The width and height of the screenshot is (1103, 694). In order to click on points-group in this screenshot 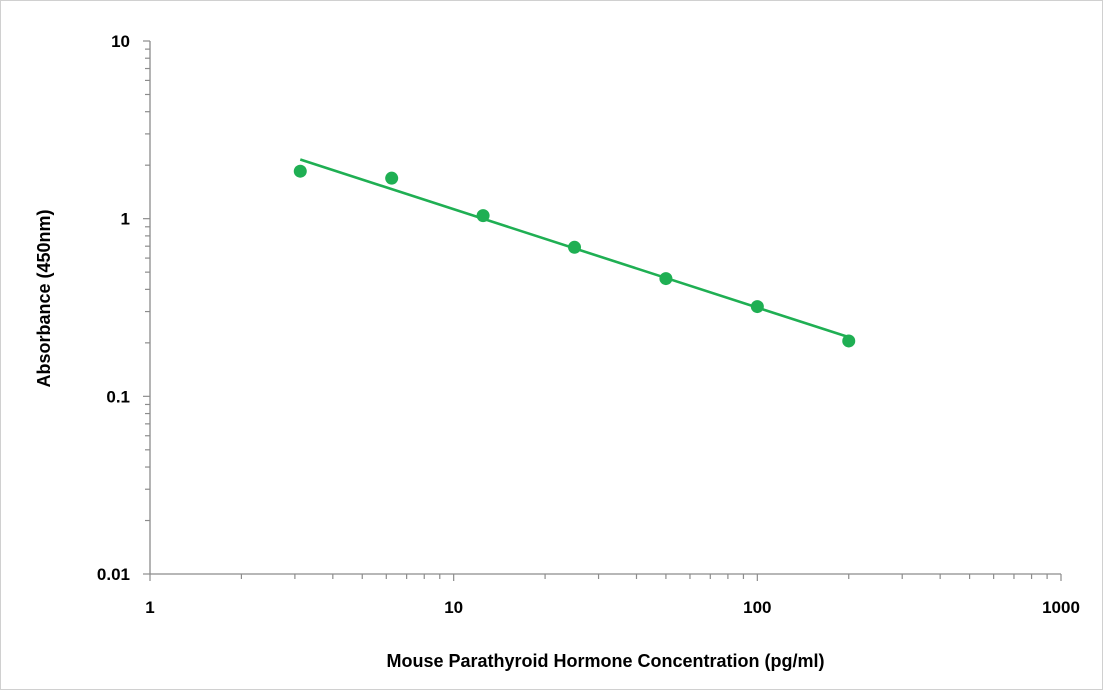, I will do `click(574, 256)`.